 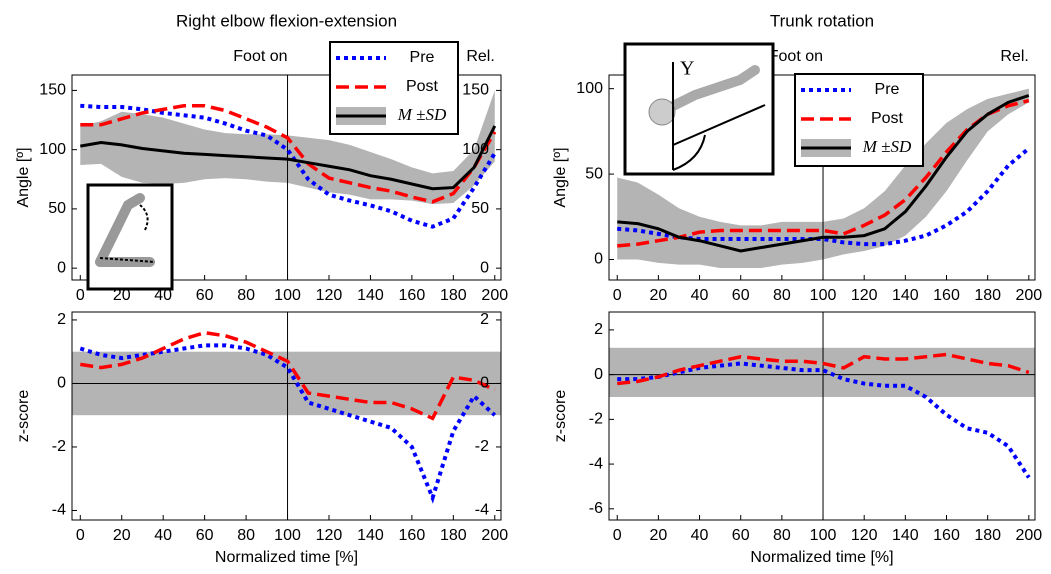 What do you see at coordinates (887, 118) in the screenshot?
I see `legend-label: Post` at bounding box center [887, 118].